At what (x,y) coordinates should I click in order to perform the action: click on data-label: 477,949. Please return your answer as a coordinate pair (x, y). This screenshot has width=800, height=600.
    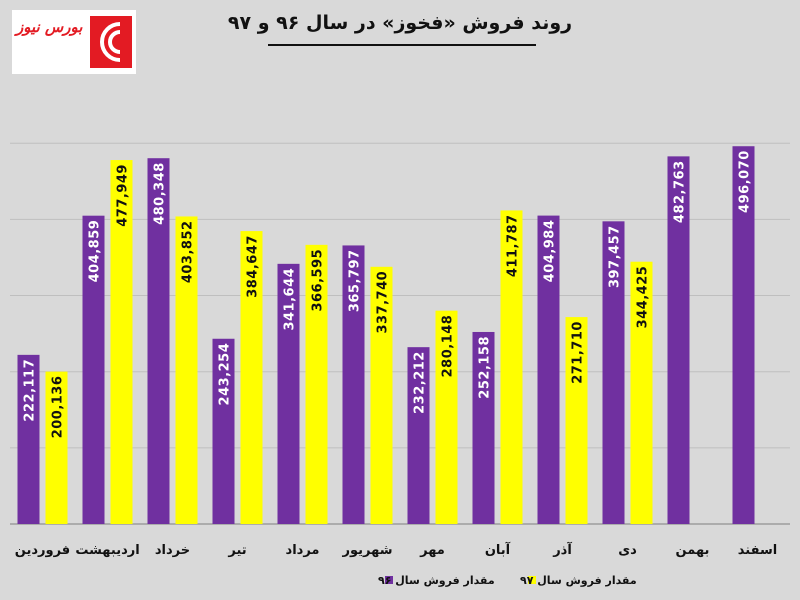
    Looking at the image, I should click on (123, 195).